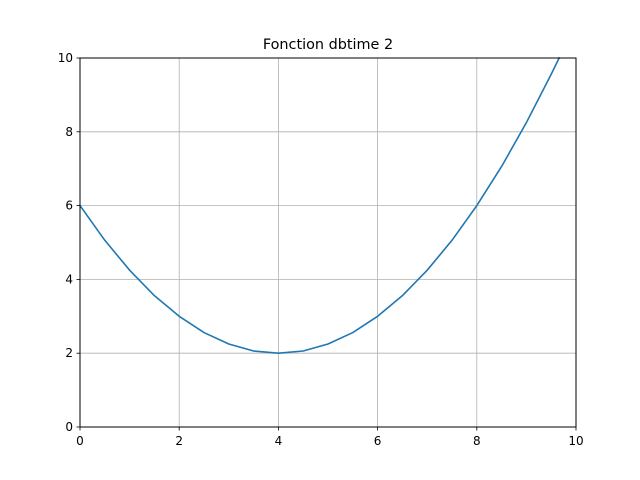 The width and height of the screenshot is (640, 480). I want to click on chart-title: Fonction dbtime 2, so click(328, 45).